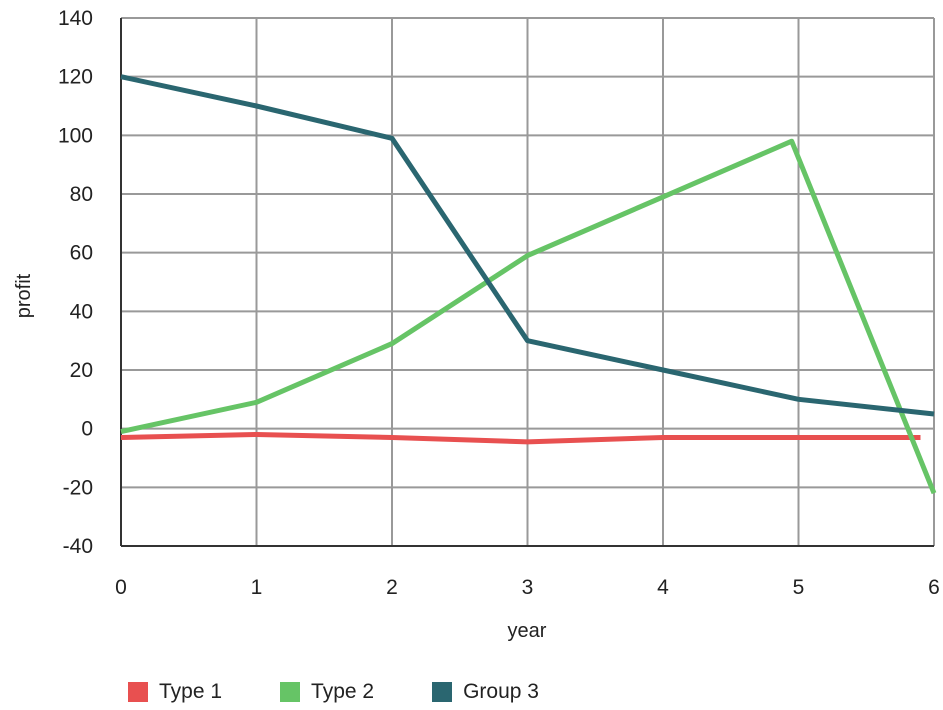 This screenshot has width=943, height=710. What do you see at coordinates (527, 631) in the screenshot?
I see `x-axis-title: year` at bounding box center [527, 631].